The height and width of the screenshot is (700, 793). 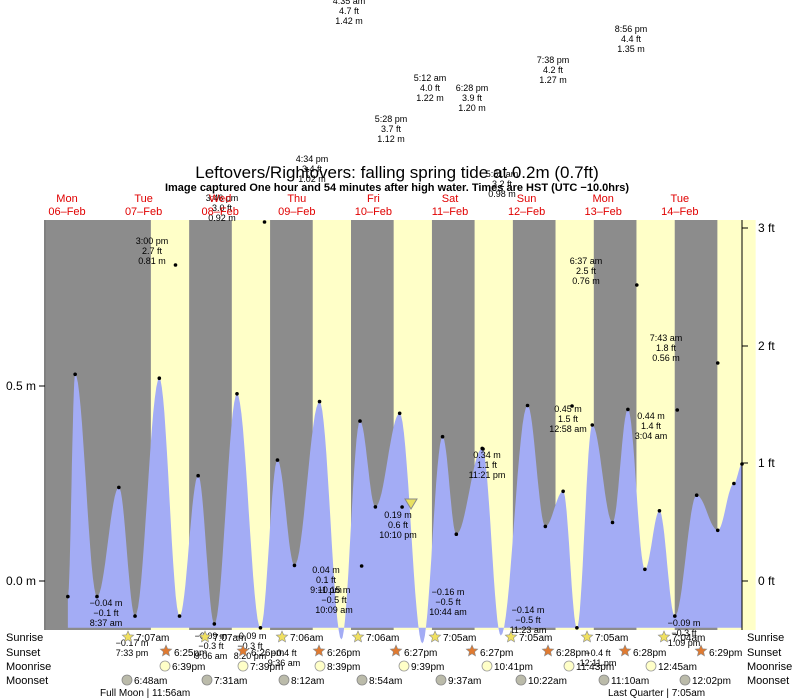 What do you see at coordinates (326, 580) in the screenshot?
I see `tide-label: 0.1 ft` at bounding box center [326, 580].